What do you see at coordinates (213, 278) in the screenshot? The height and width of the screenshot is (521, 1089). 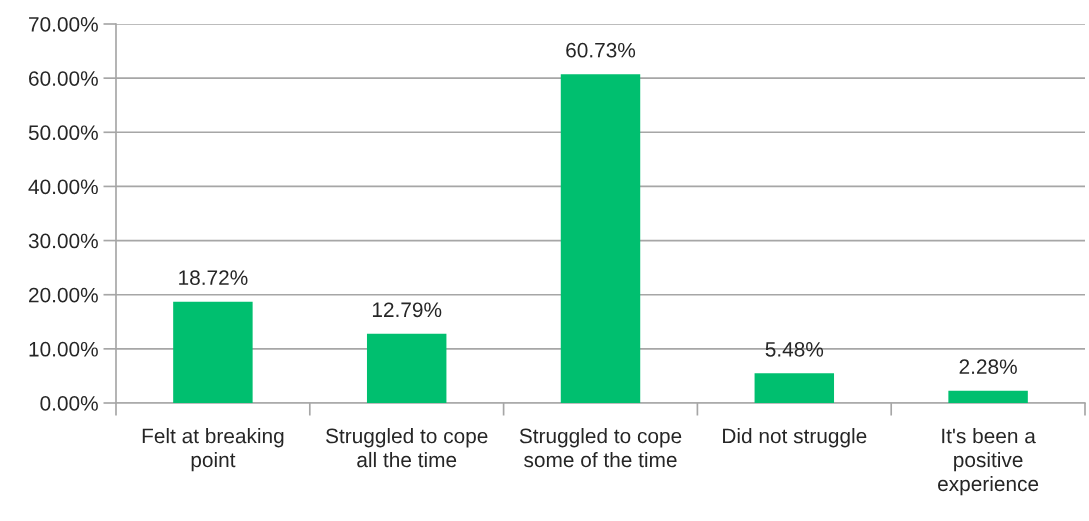 I see `data-label: 18.72%` at bounding box center [213, 278].